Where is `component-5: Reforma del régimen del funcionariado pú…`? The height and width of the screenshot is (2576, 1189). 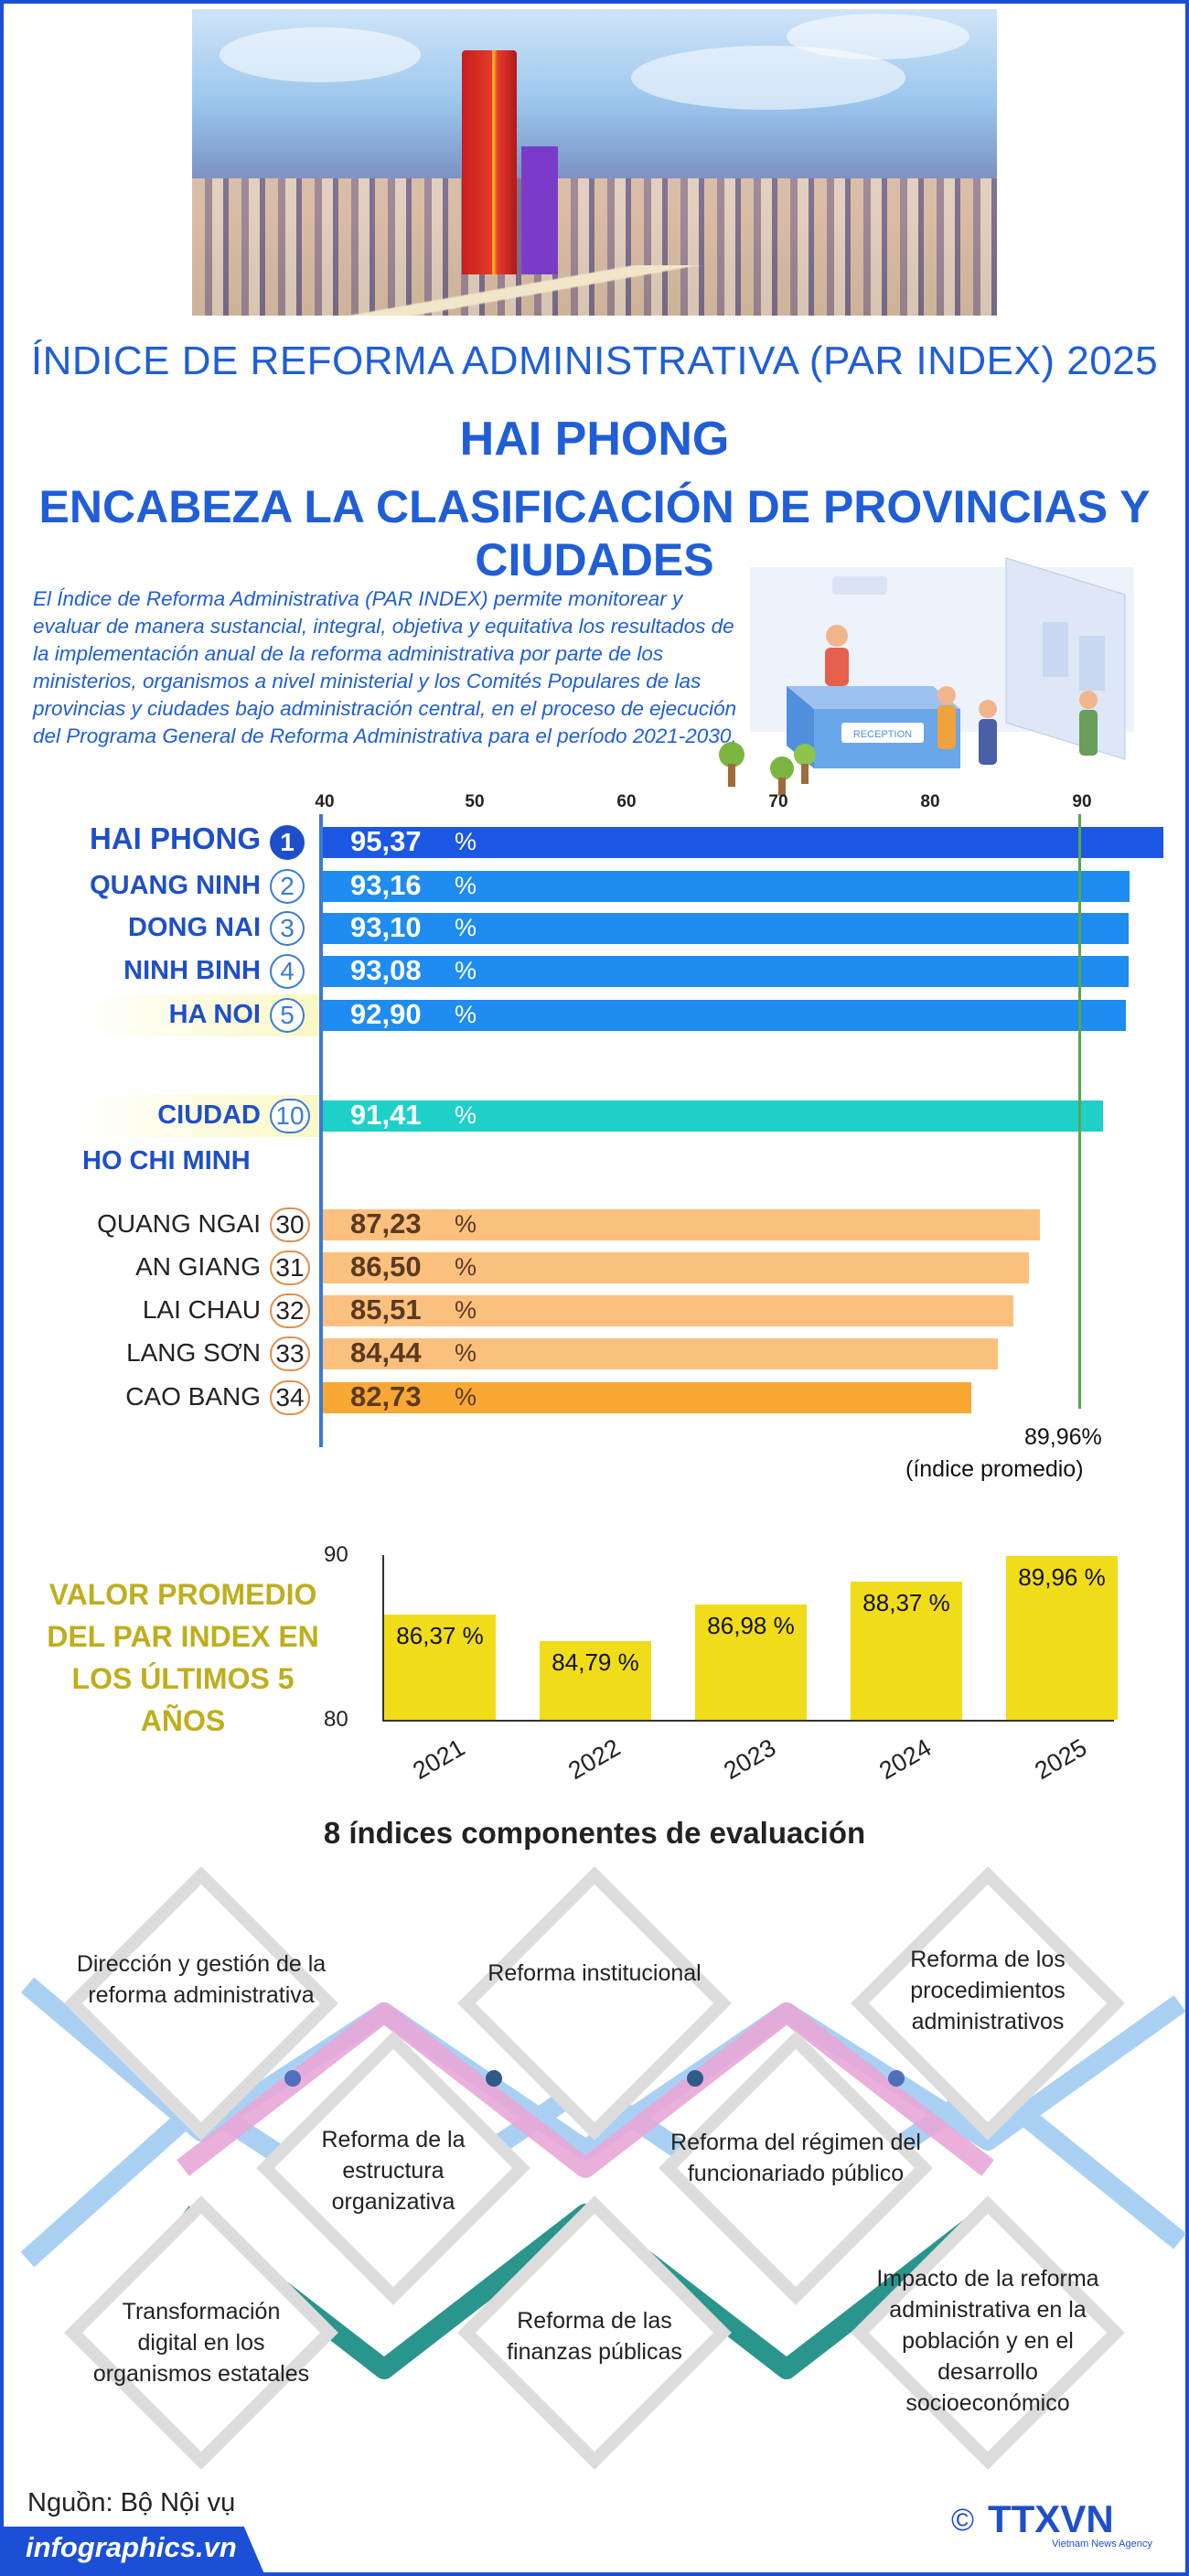
component-5: Reforma del régimen del funcionariado pú… is located at coordinates (795, 2158).